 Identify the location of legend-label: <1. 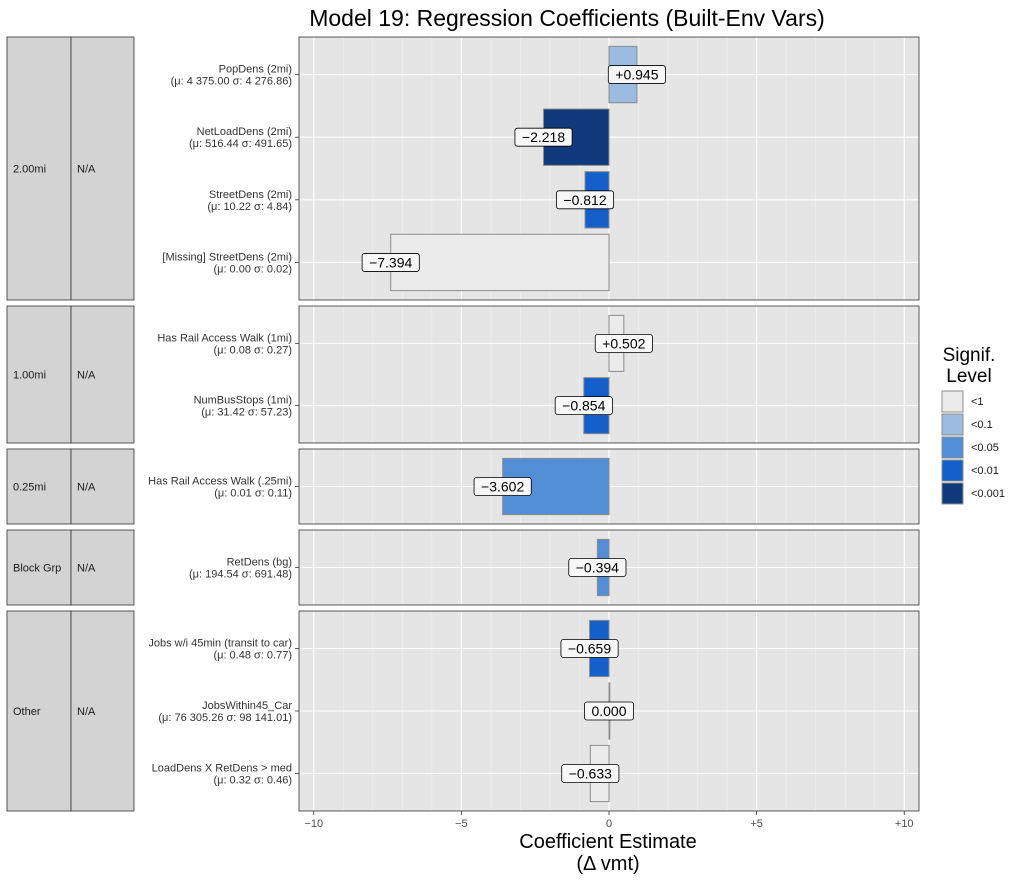
(977, 402).